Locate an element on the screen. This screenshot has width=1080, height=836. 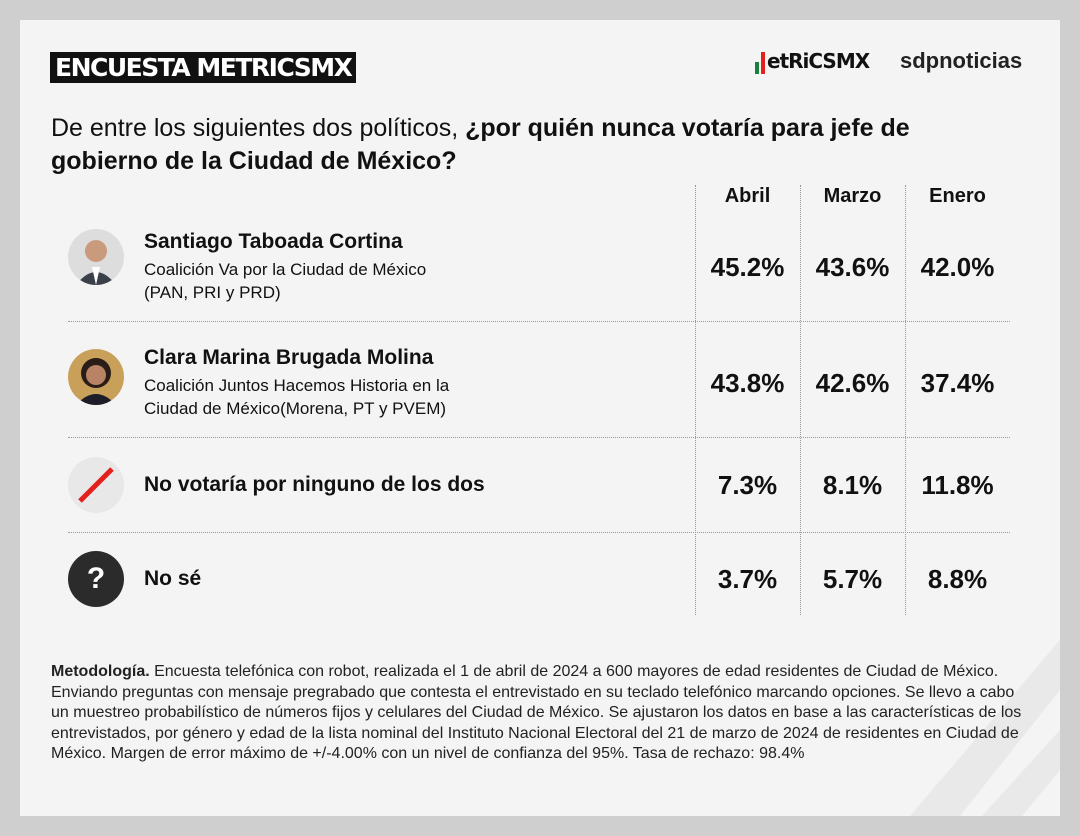
decor-stripes is located at coordinates (985, 728).